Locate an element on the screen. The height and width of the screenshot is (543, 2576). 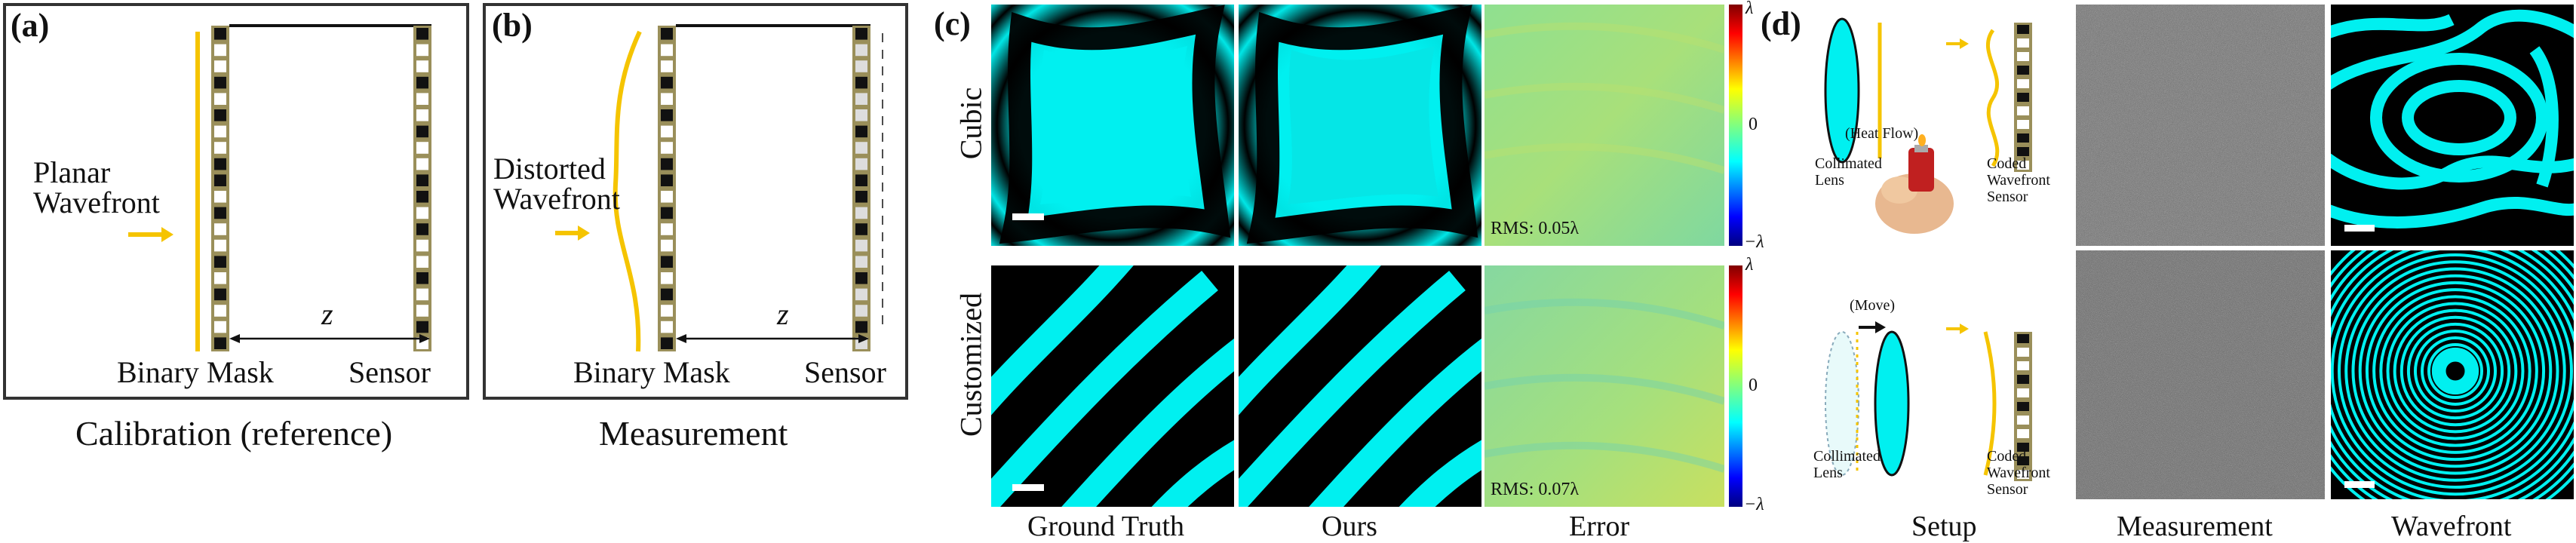
heat-flow-annotation: (Heat Flow) is located at coordinates (1882, 133).